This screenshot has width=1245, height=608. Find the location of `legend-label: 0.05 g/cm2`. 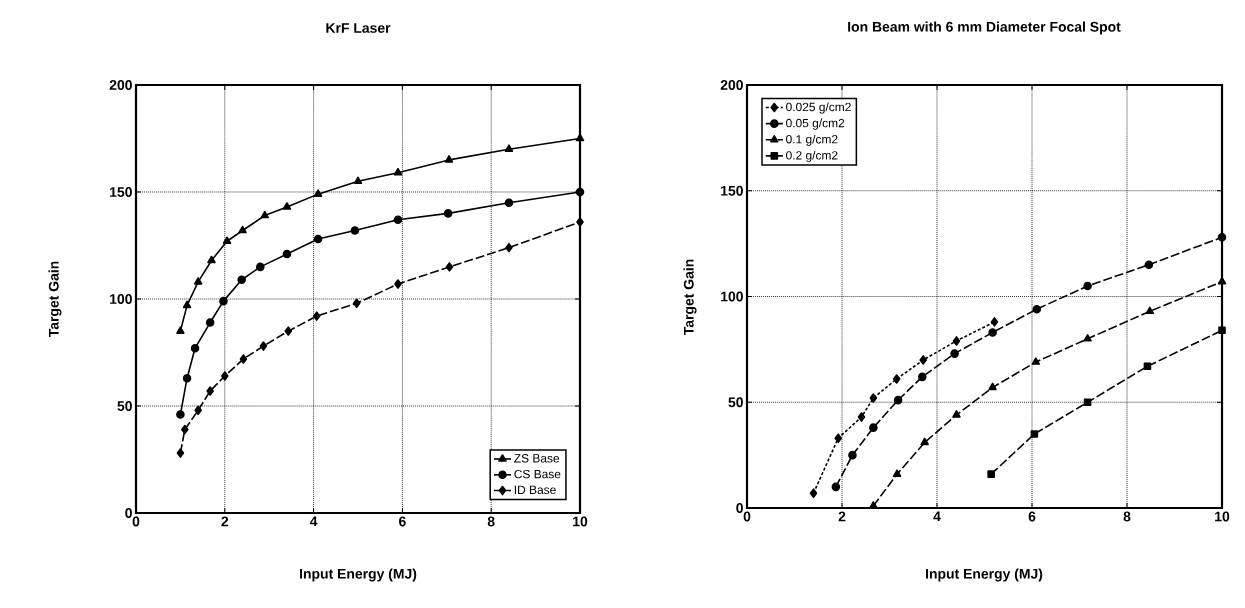

legend-label: 0.05 g/cm2 is located at coordinates (815, 124).